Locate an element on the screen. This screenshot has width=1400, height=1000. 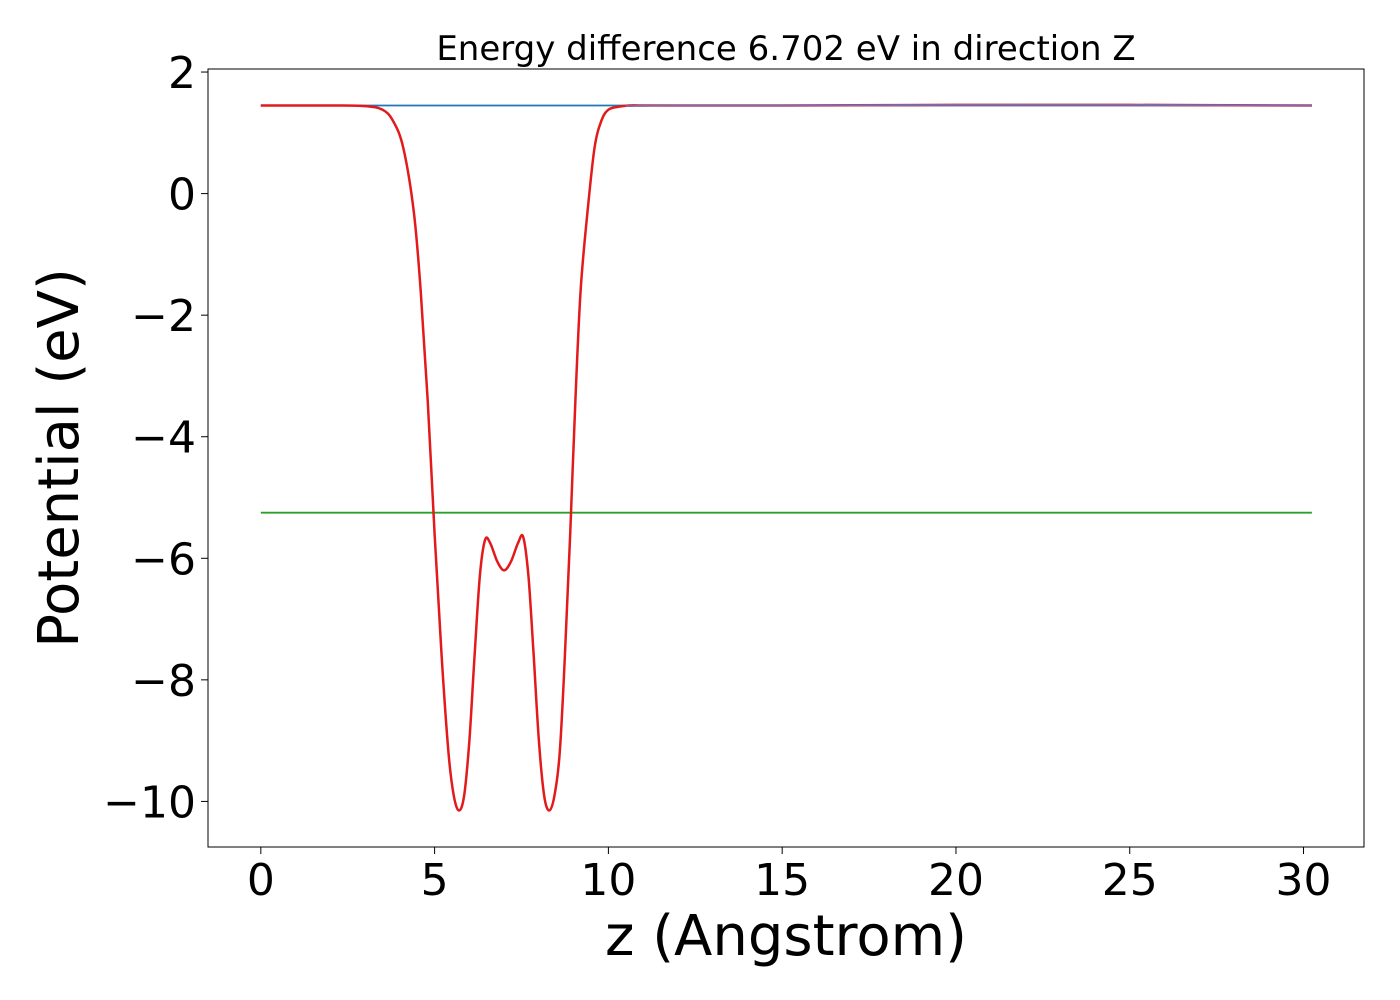
x-tick-label: 10 is located at coordinates (608, 880).